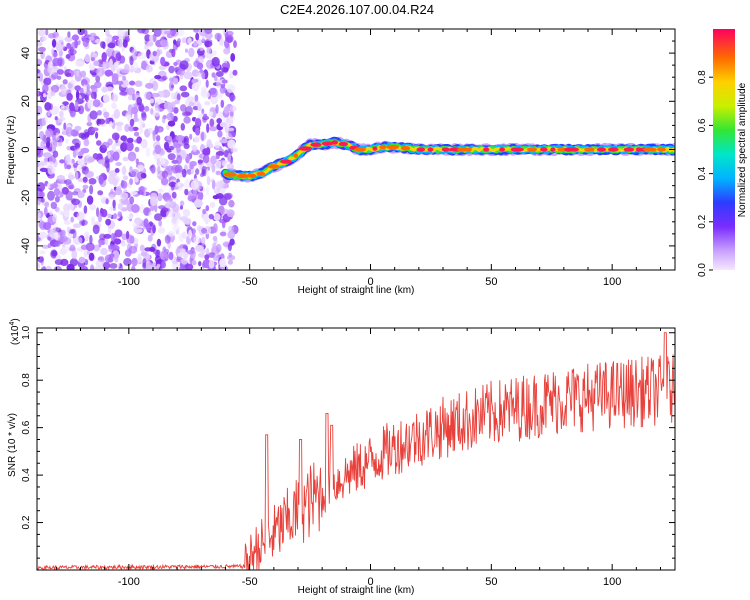 This screenshot has height=600, width=750. I want to click on snr-ytick-label: 0.6, so click(26, 427).